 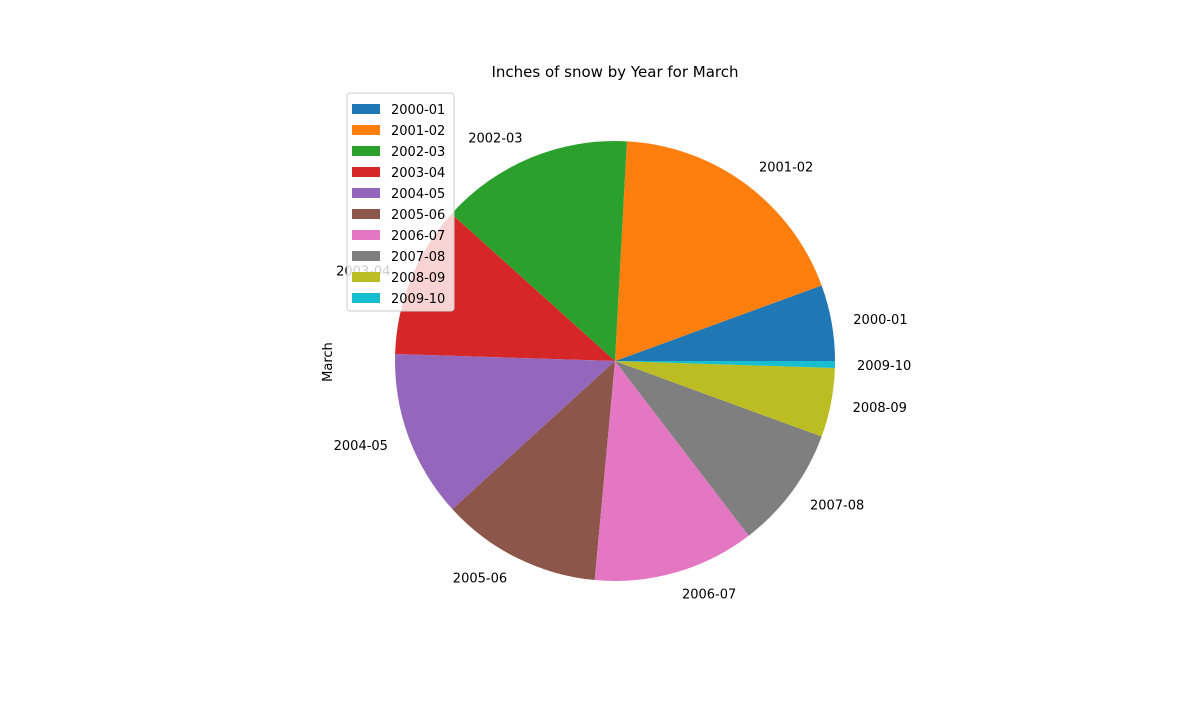 What do you see at coordinates (418, 152) in the screenshot?
I see `legend-label-2002-03: 2002-03` at bounding box center [418, 152].